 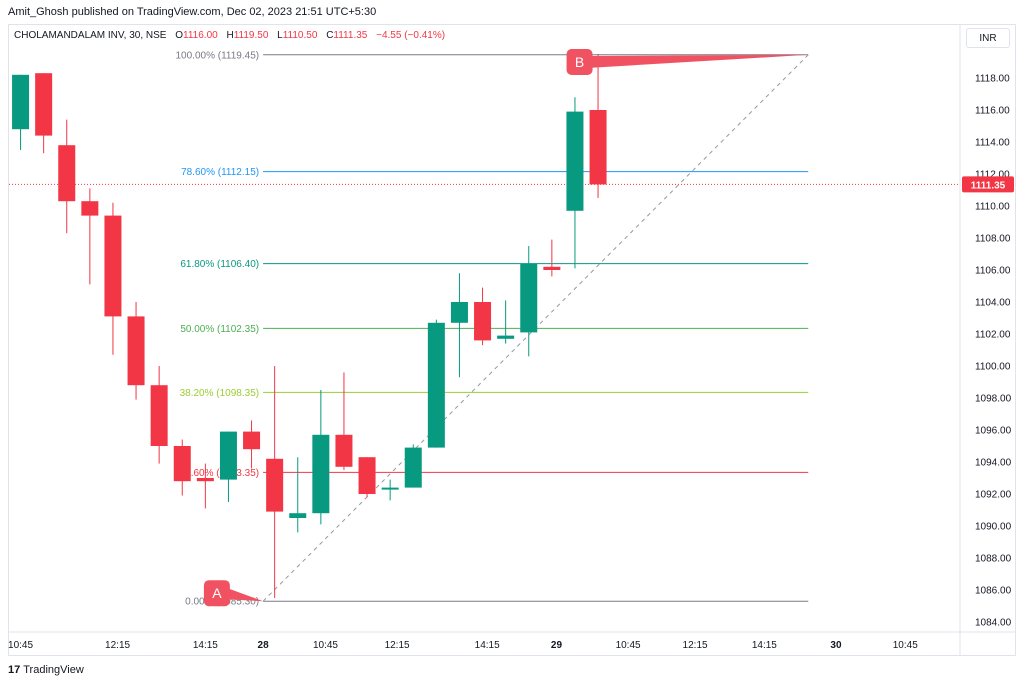 What do you see at coordinates (993, 463) in the screenshot?
I see `price-tick-label: 1094.00` at bounding box center [993, 463].